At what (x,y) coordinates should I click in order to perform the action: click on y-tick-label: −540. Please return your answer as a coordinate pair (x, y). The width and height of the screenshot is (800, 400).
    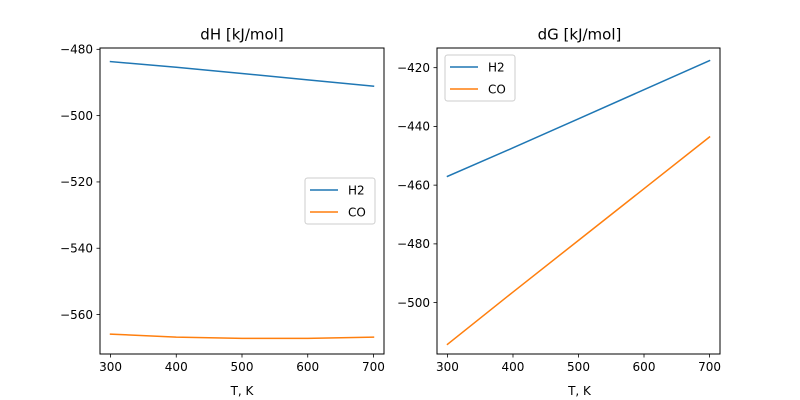
    Looking at the image, I should click on (76, 249).